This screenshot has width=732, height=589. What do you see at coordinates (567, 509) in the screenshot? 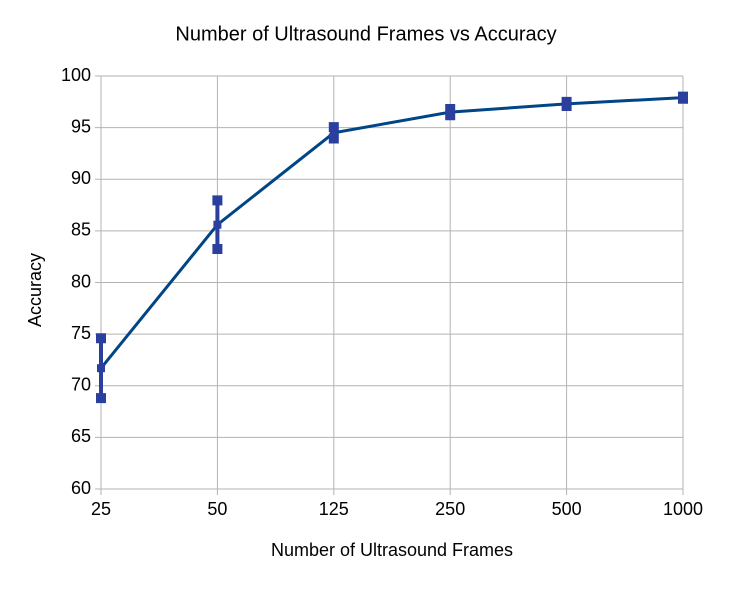
I see `x-tick-label: 500` at bounding box center [567, 509].